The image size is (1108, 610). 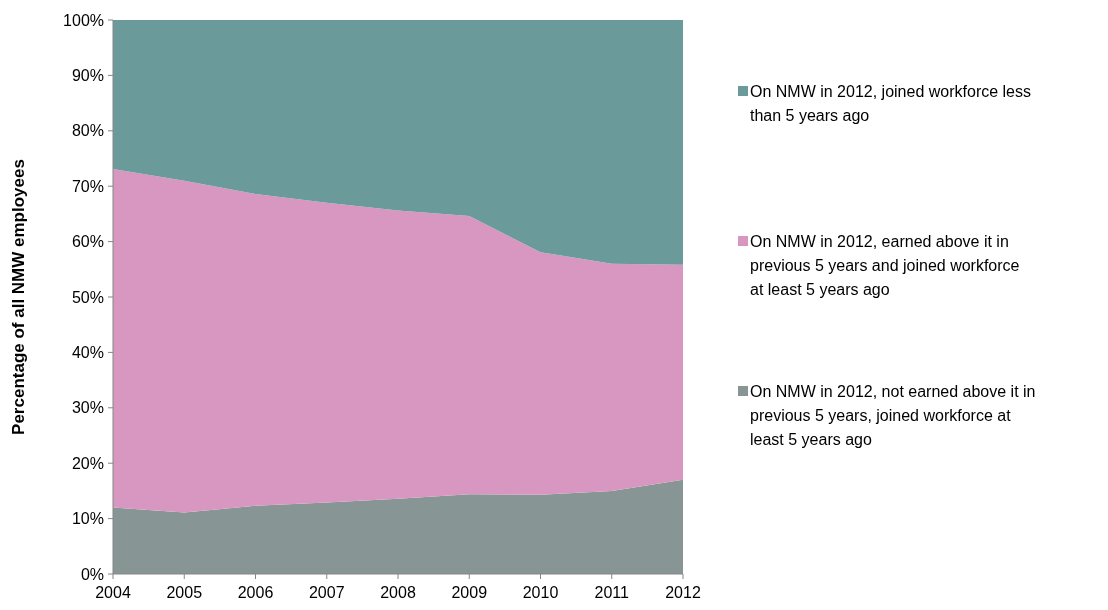 I want to click on legend-label: On NMW in 2012, earned above it in previous 5 years and joined workforce at least 5 years ago, so click(x=885, y=265).